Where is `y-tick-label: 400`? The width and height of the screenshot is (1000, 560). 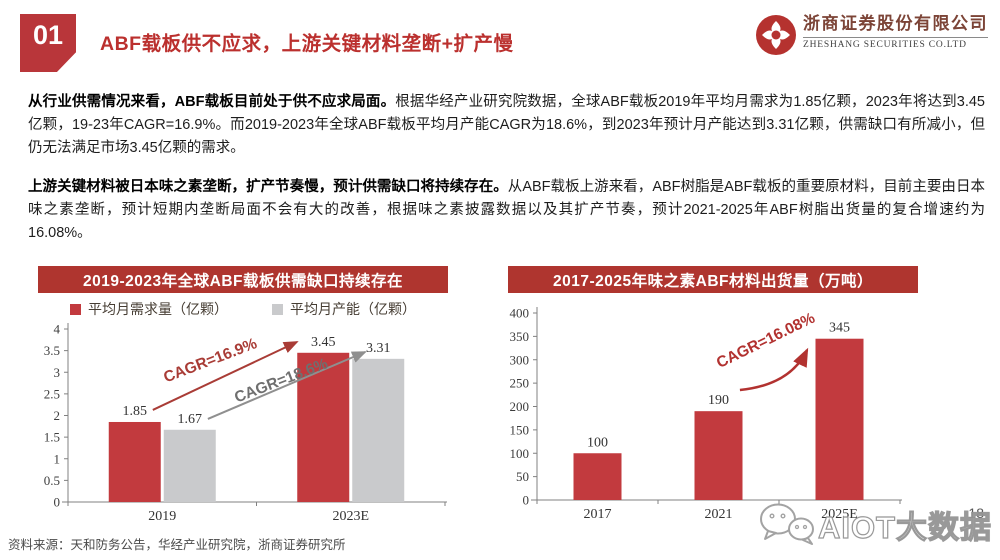
y-tick-label: 400 is located at coordinates (520, 313).